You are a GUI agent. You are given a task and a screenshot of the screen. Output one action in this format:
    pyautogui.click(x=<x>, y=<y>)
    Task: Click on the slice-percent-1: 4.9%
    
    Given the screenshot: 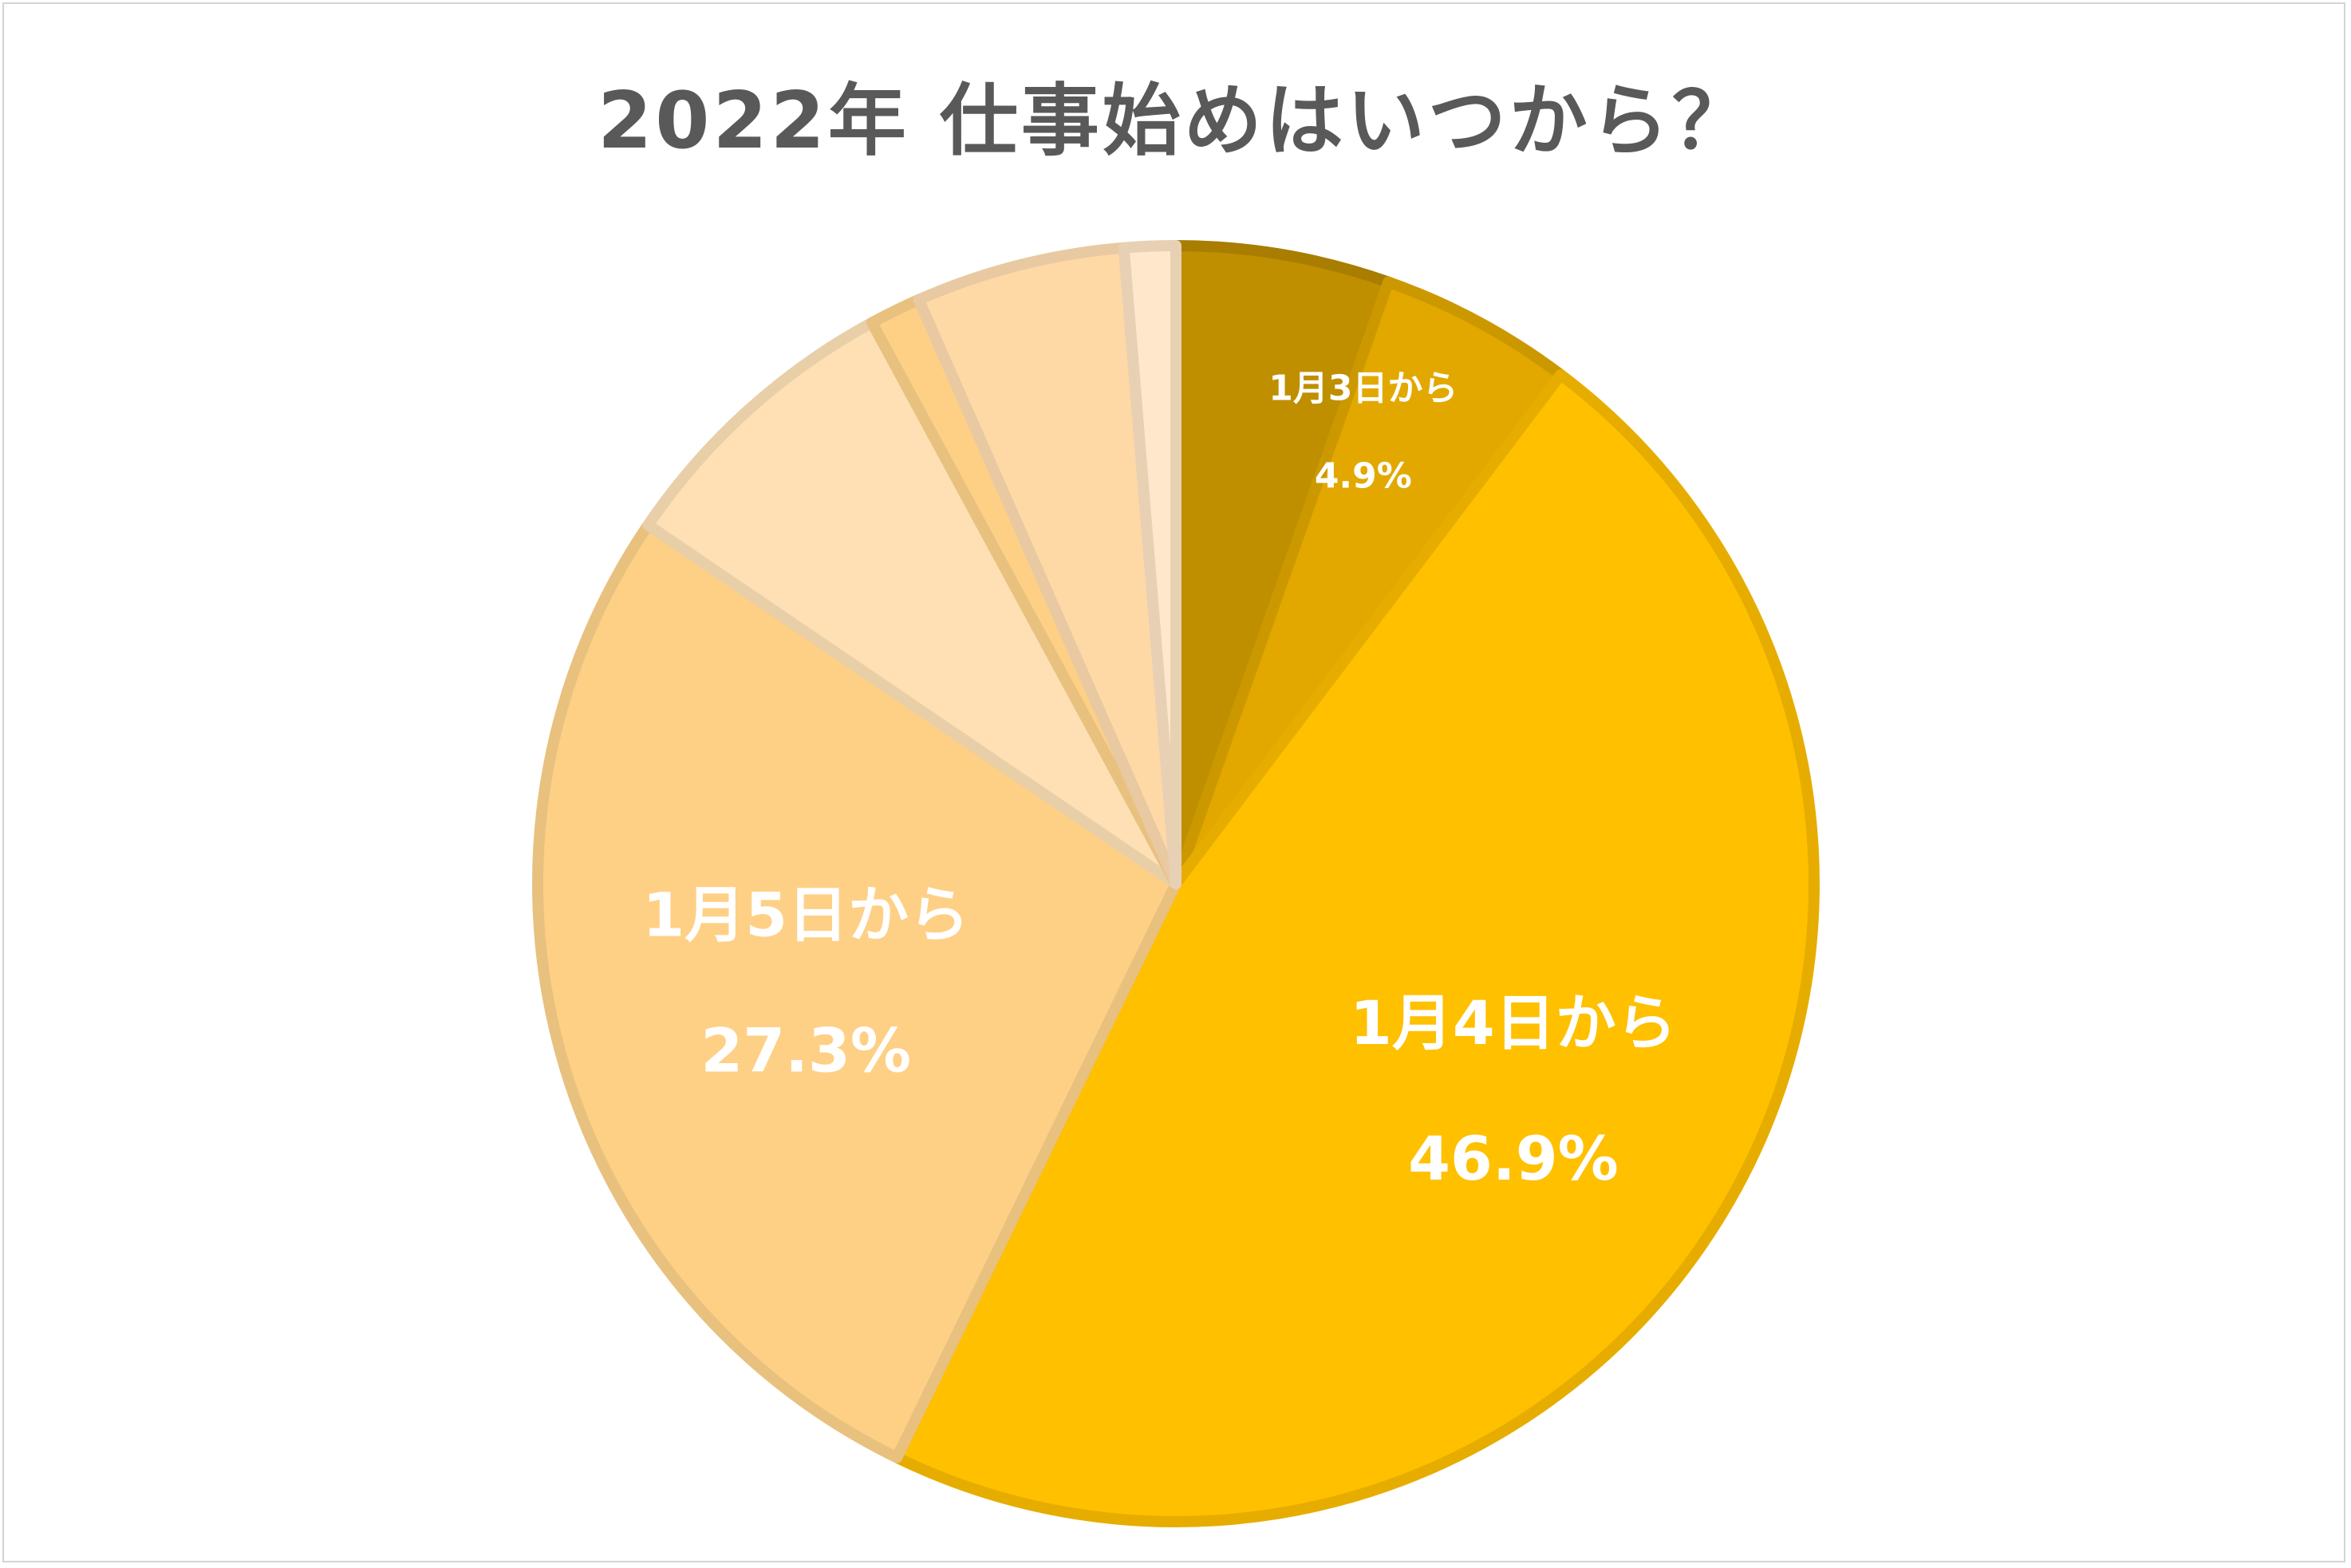 What is the action you would take?
    pyautogui.click(x=1363, y=476)
    